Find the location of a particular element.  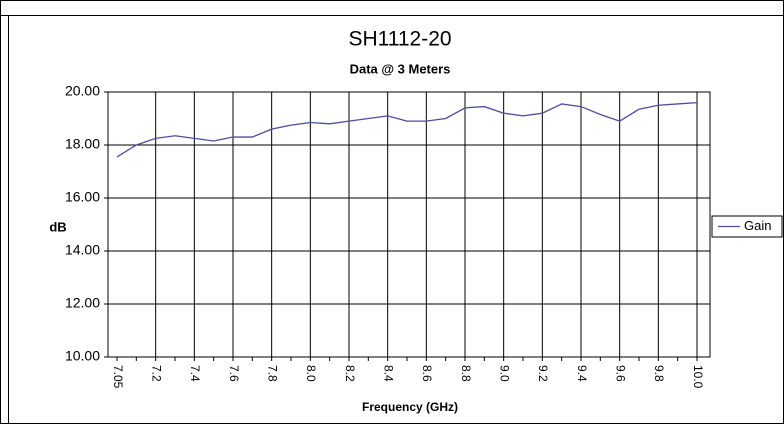

y-tick-label: 10.00 is located at coordinates (82, 356).